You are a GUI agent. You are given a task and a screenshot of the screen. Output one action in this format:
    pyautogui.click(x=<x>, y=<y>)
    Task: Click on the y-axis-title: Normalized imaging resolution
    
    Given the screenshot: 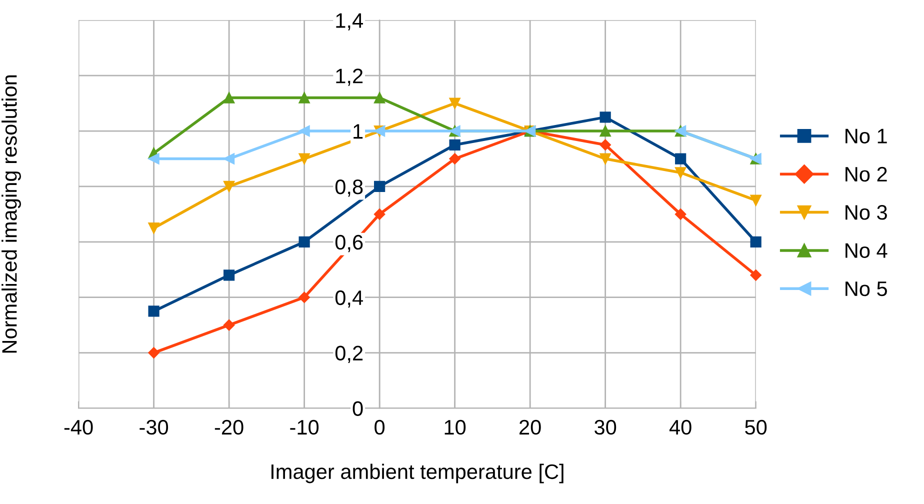 What is the action you would take?
    pyautogui.click(x=11, y=214)
    